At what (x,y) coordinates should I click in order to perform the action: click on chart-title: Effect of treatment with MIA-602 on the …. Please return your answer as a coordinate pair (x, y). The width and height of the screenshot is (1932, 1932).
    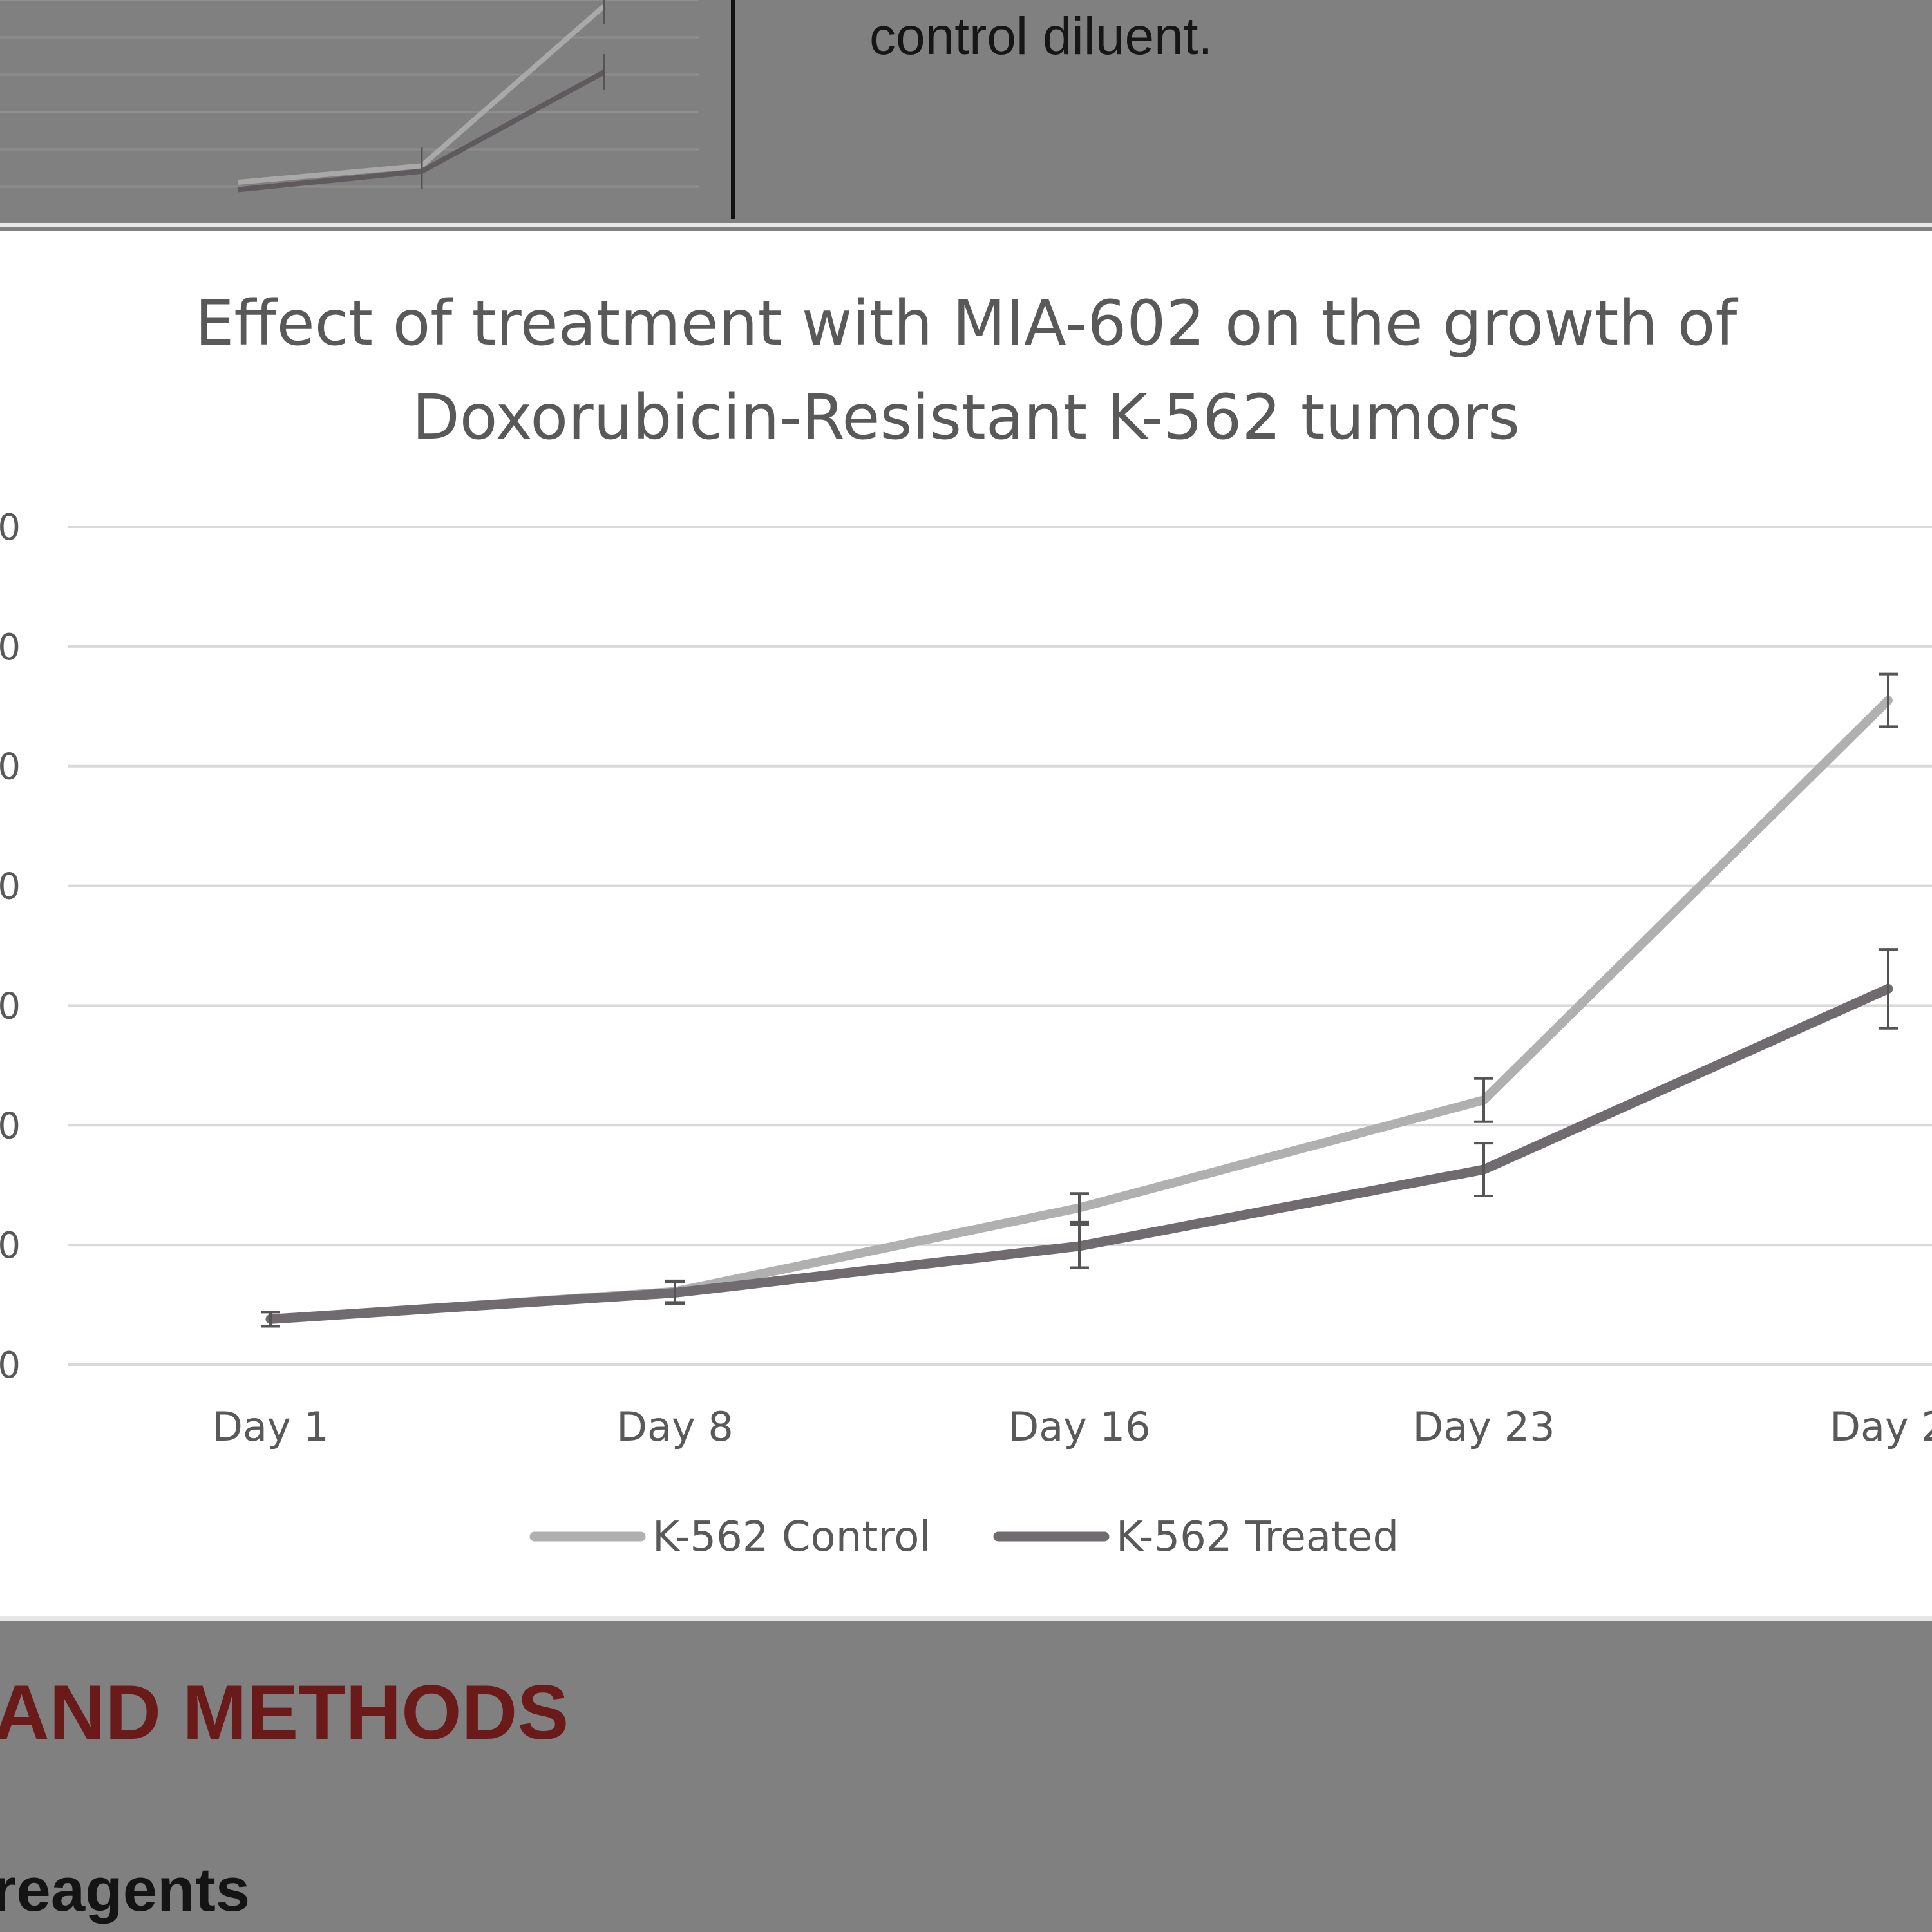
    Looking at the image, I should click on (966, 370).